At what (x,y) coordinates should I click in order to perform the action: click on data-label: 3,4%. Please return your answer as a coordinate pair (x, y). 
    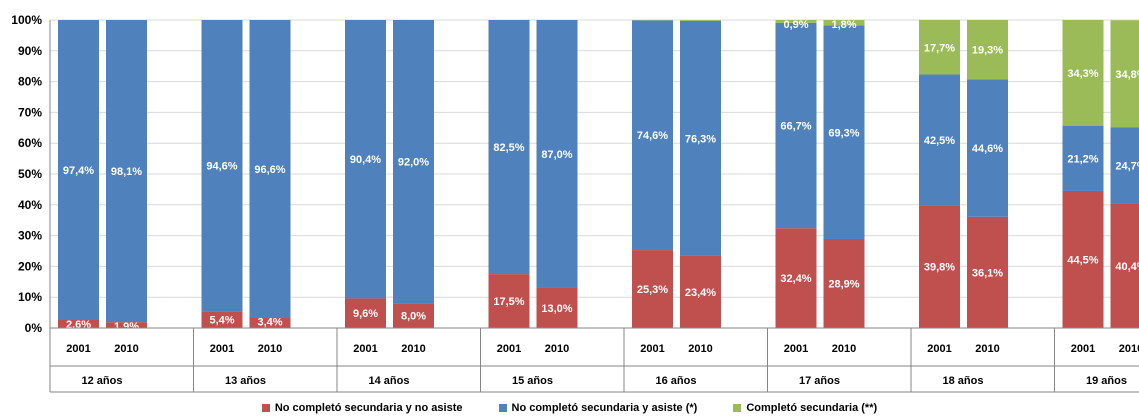
    Looking at the image, I should click on (269, 323).